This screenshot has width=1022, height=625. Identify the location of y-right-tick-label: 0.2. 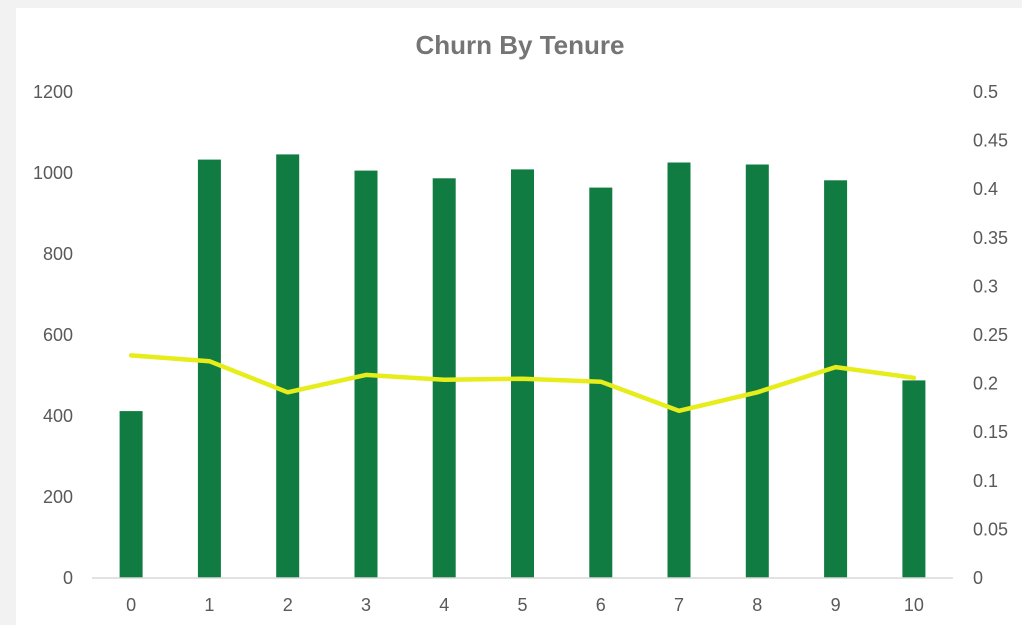
(985, 384).